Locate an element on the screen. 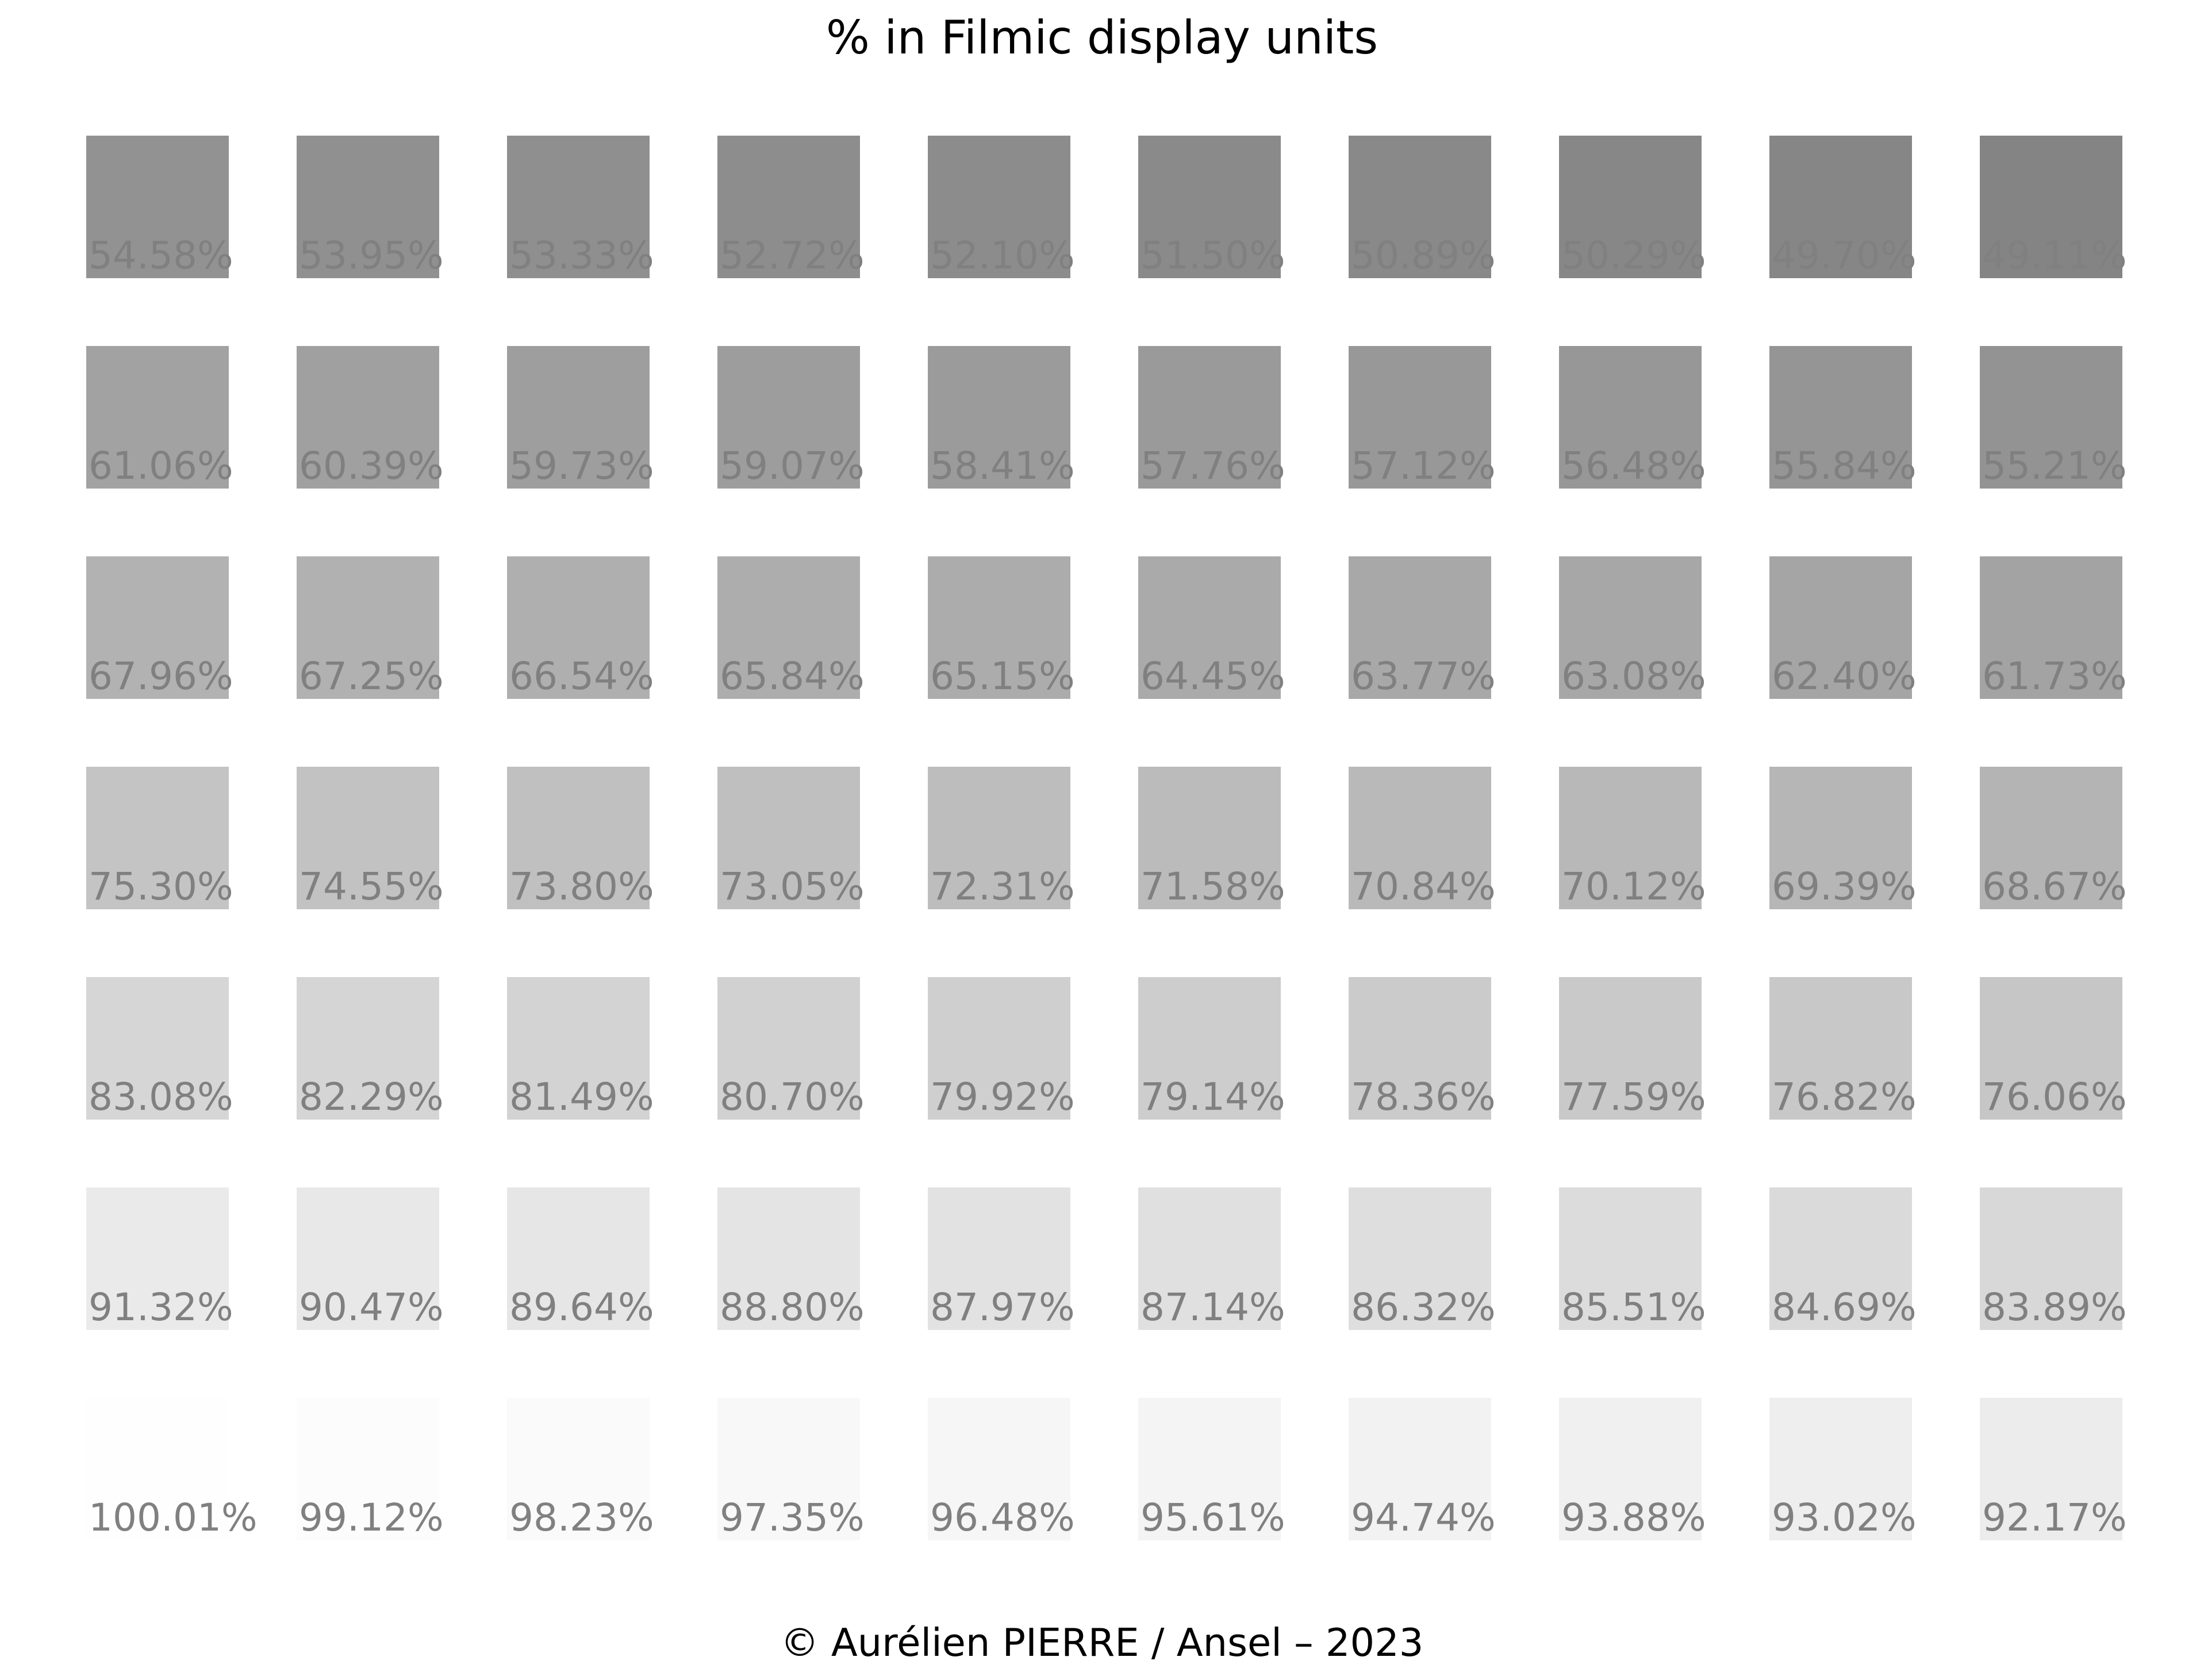  patch-label: 96.48% is located at coordinates (1002, 1518).